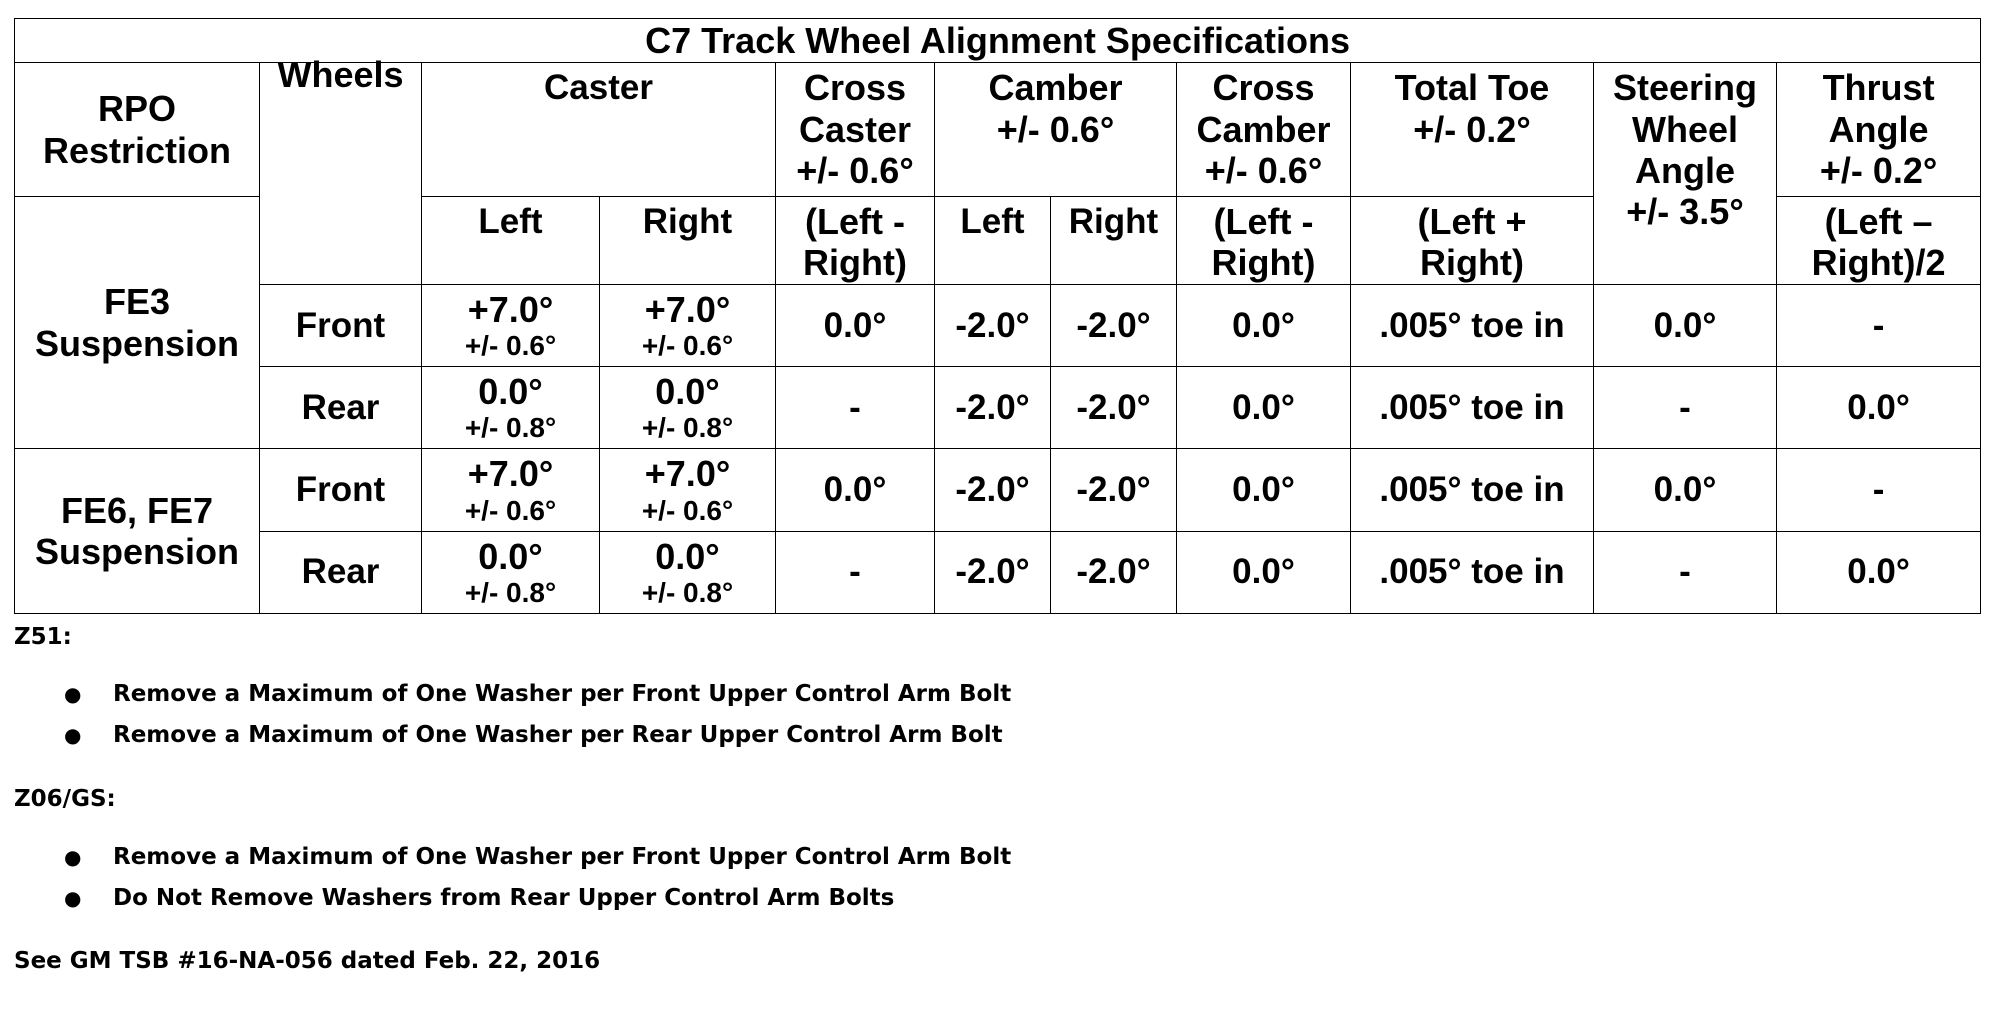  I want to click on header-thrust-angle: Thrust Angle +/- 0.2°, so click(1878, 129).